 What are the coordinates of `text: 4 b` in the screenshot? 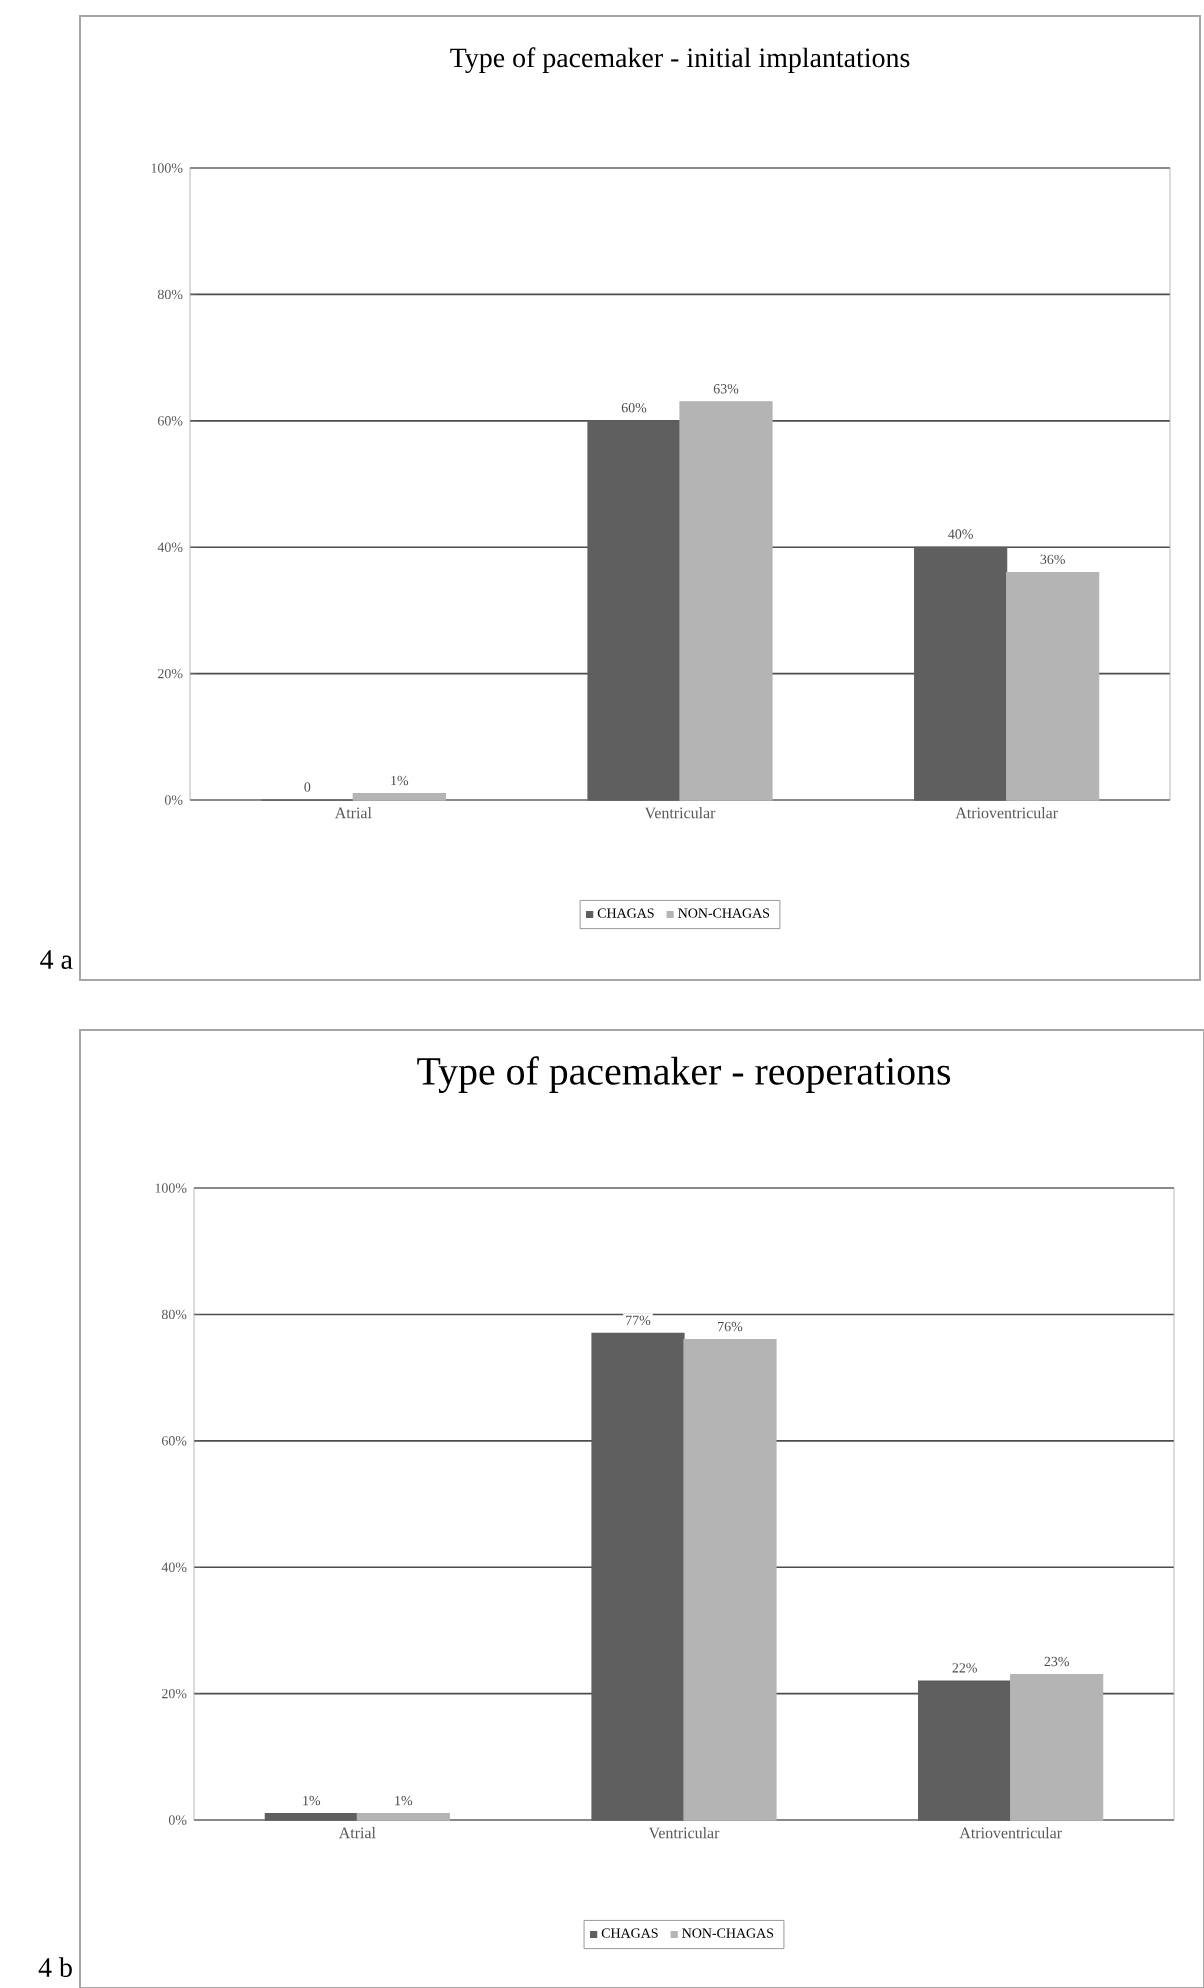 It's located at (55, 1967).